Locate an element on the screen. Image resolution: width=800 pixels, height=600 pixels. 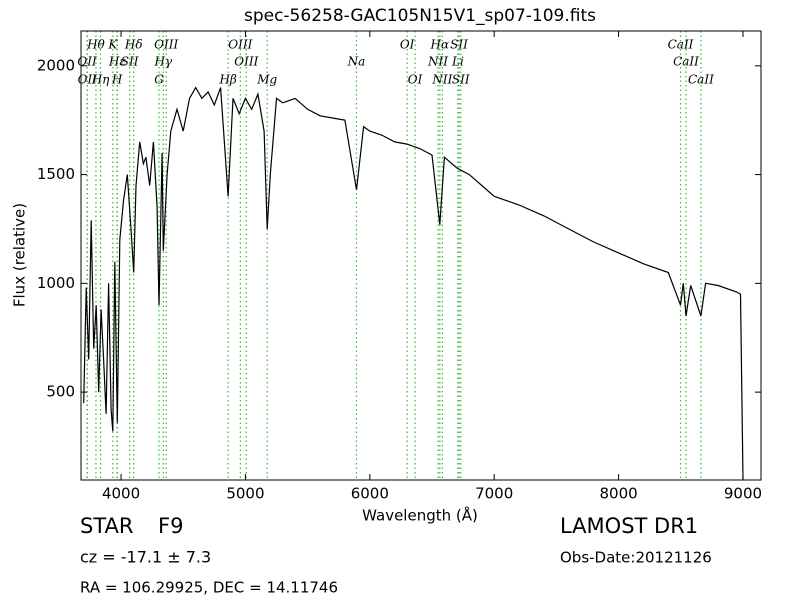
spectral-line-label: Hβ is located at coordinates (227, 80).